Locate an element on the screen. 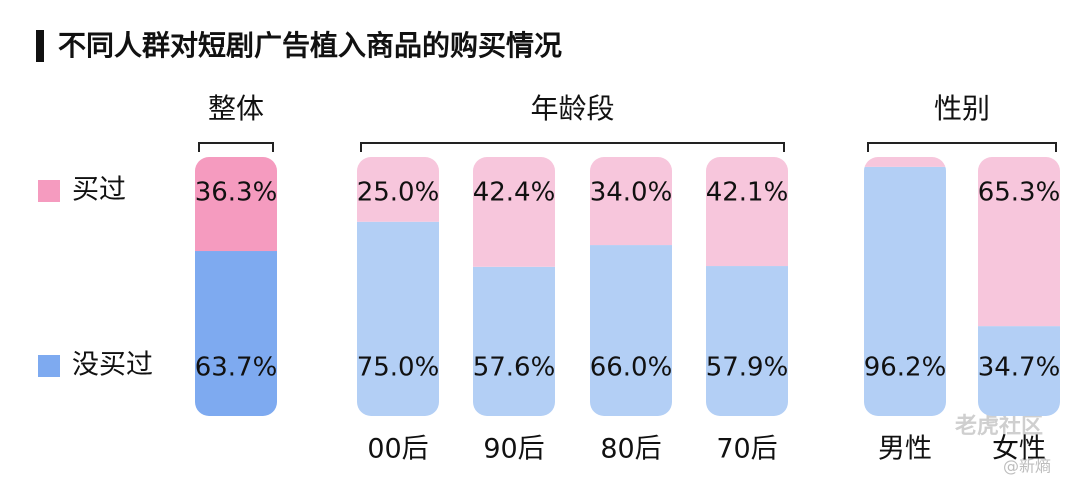  x-tick-label: 男性 is located at coordinates (905, 449).